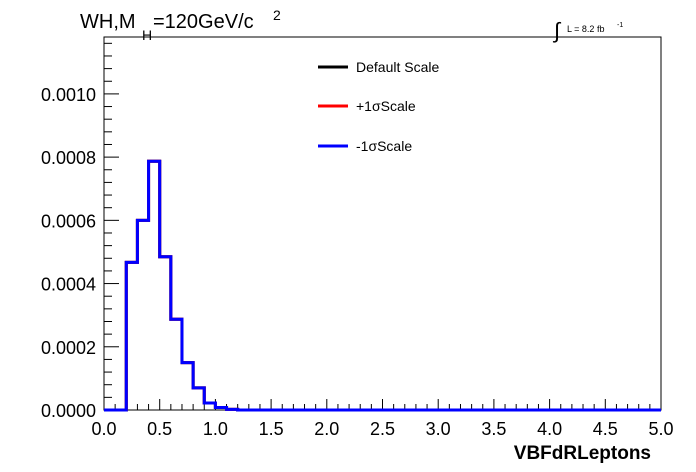  I want to click on title-subscript: H, so click(147, 35).